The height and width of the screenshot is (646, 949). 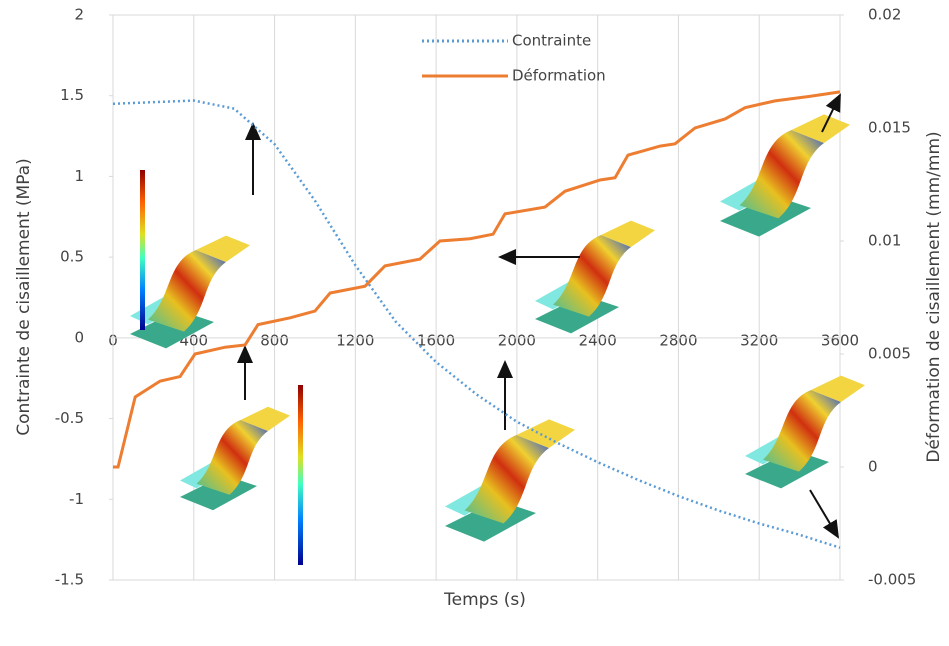 I want to click on legend-label: Contrainte, so click(x=551, y=41).